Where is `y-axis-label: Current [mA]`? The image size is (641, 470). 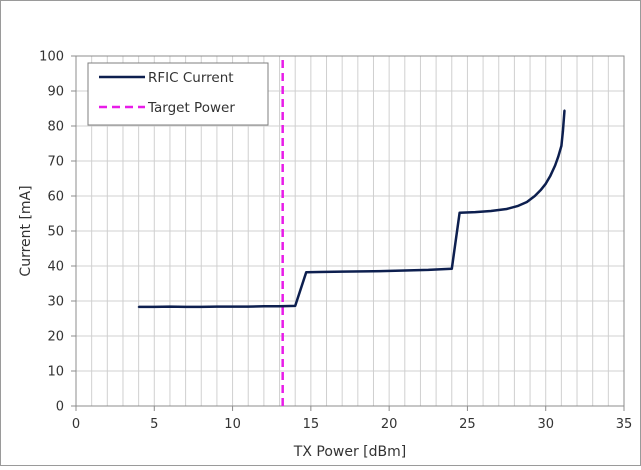 y-axis-label: Current [mA] is located at coordinates (26, 230).